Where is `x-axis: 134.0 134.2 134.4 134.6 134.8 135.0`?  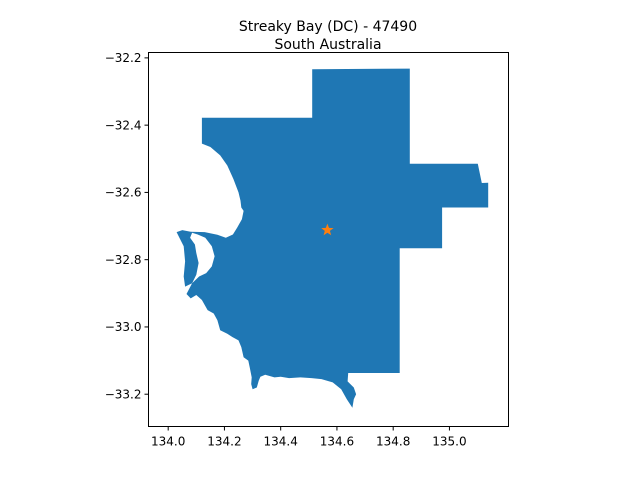 x-axis: 134.0 134.2 134.4 134.6 134.8 135.0 is located at coordinates (309, 437).